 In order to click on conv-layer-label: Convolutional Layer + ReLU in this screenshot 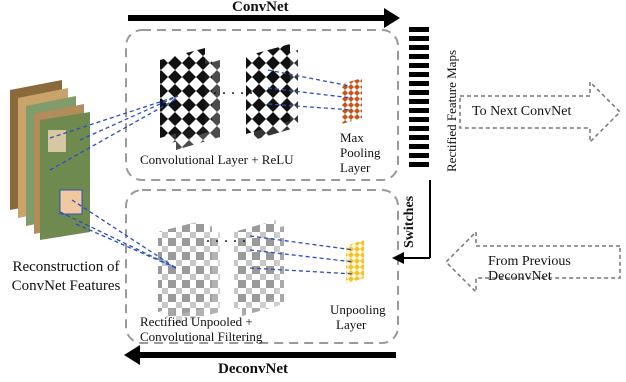, I will do `click(217, 159)`.